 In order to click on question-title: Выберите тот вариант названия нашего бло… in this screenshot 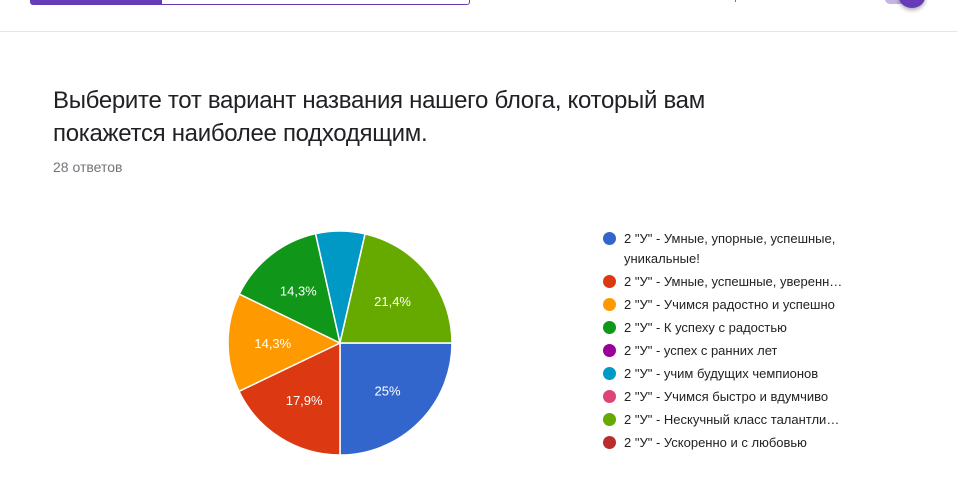, I will do `click(379, 117)`.